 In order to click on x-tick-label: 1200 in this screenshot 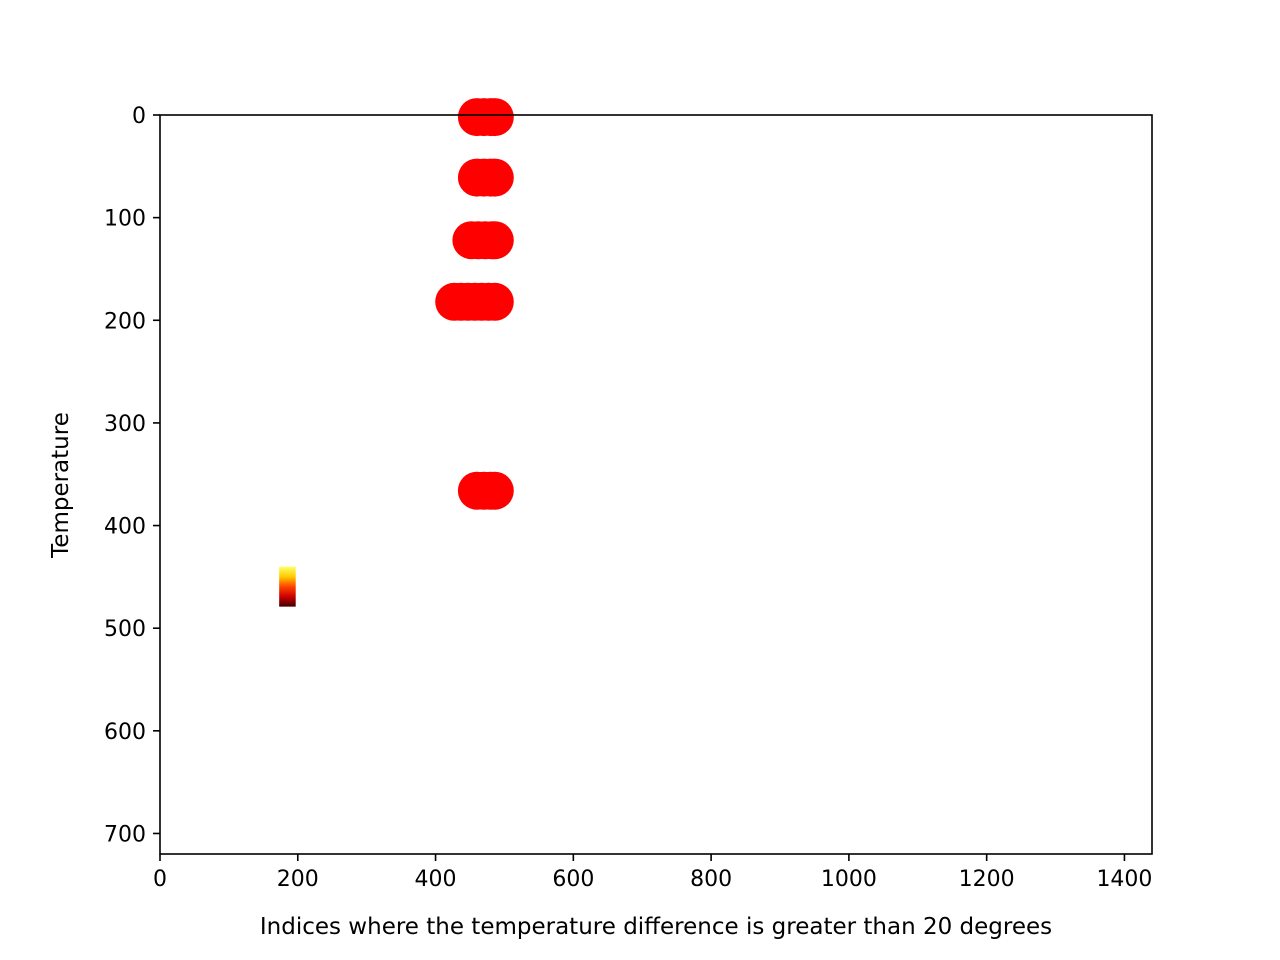, I will do `click(987, 879)`.